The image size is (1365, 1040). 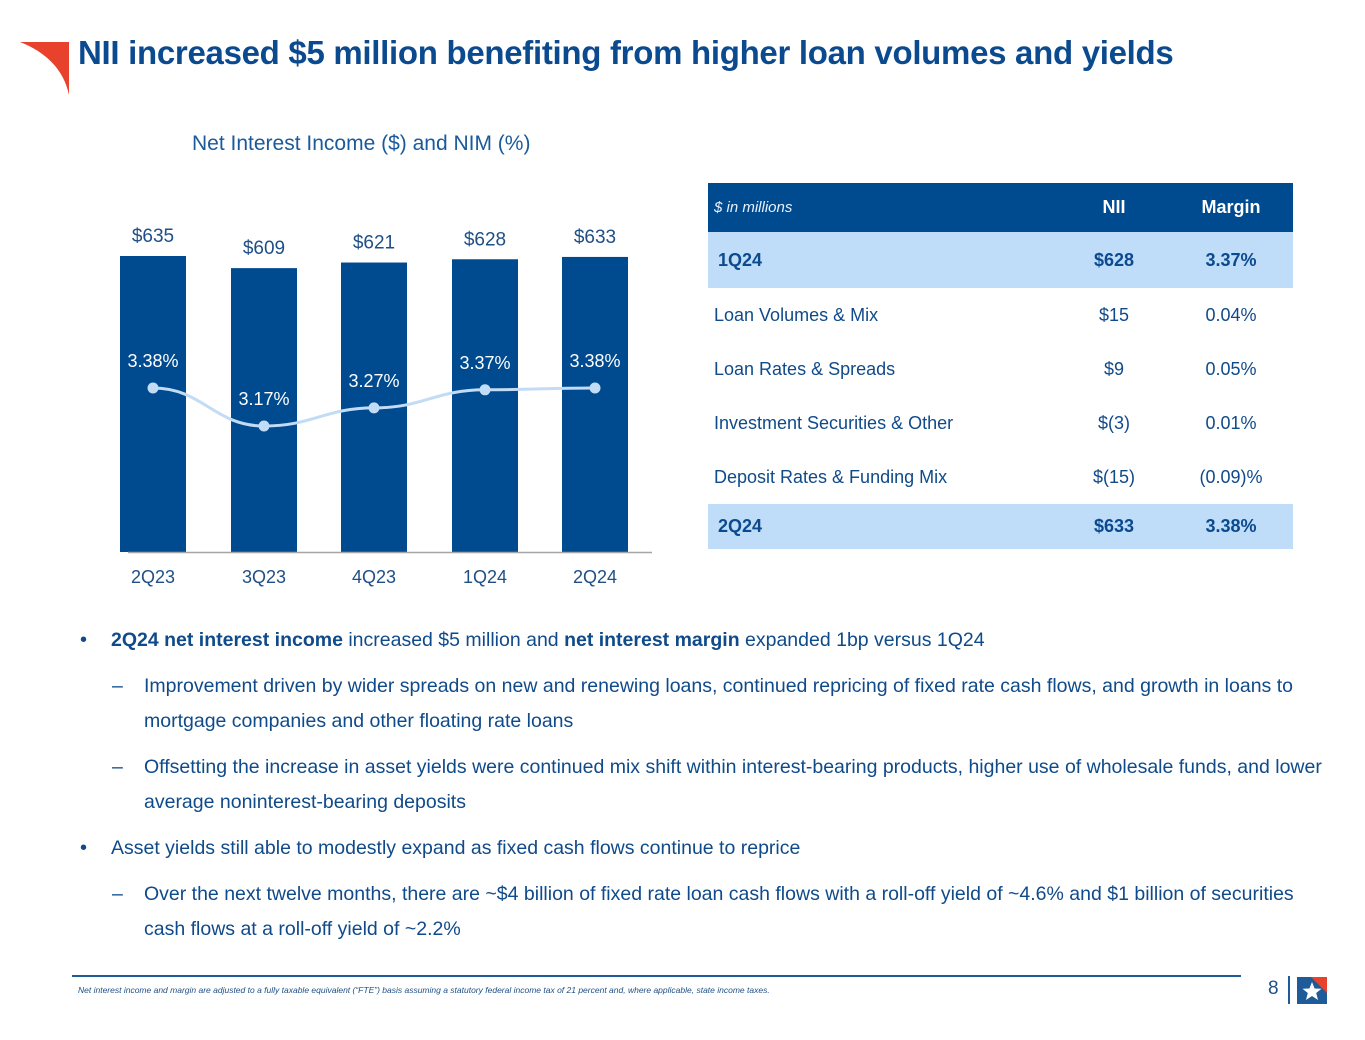 What do you see at coordinates (834, 422) in the screenshot?
I see `row-label: Investment Securities & Other` at bounding box center [834, 422].